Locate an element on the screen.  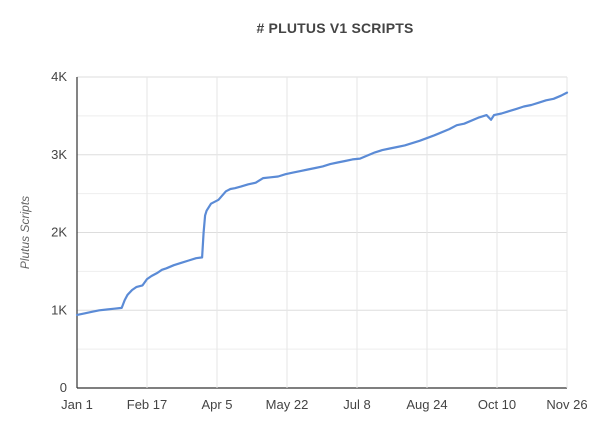
x-tick-label: Apr 5 is located at coordinates (216, 404).